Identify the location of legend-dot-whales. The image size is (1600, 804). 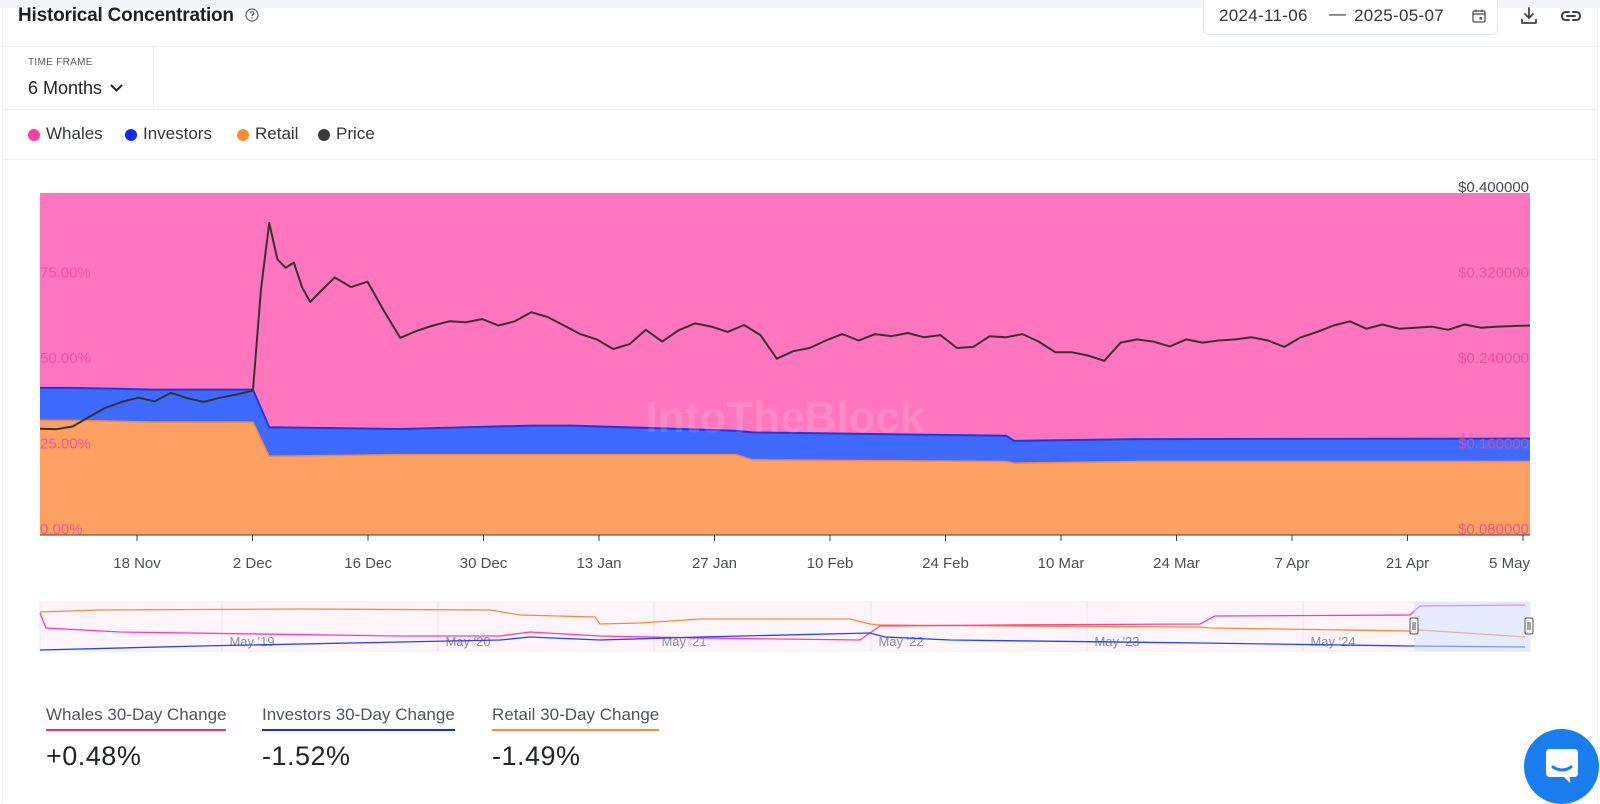
(34, 135).